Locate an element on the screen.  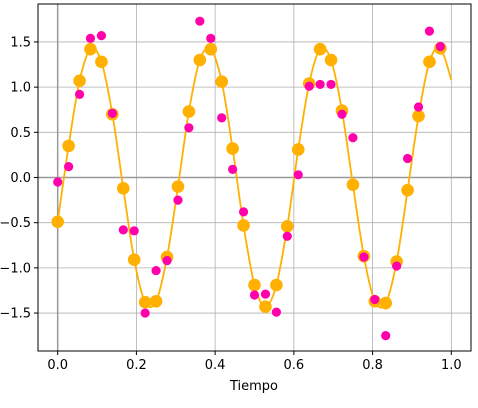
x-axis-title: Tiempo is located at coordinates (253, 386).